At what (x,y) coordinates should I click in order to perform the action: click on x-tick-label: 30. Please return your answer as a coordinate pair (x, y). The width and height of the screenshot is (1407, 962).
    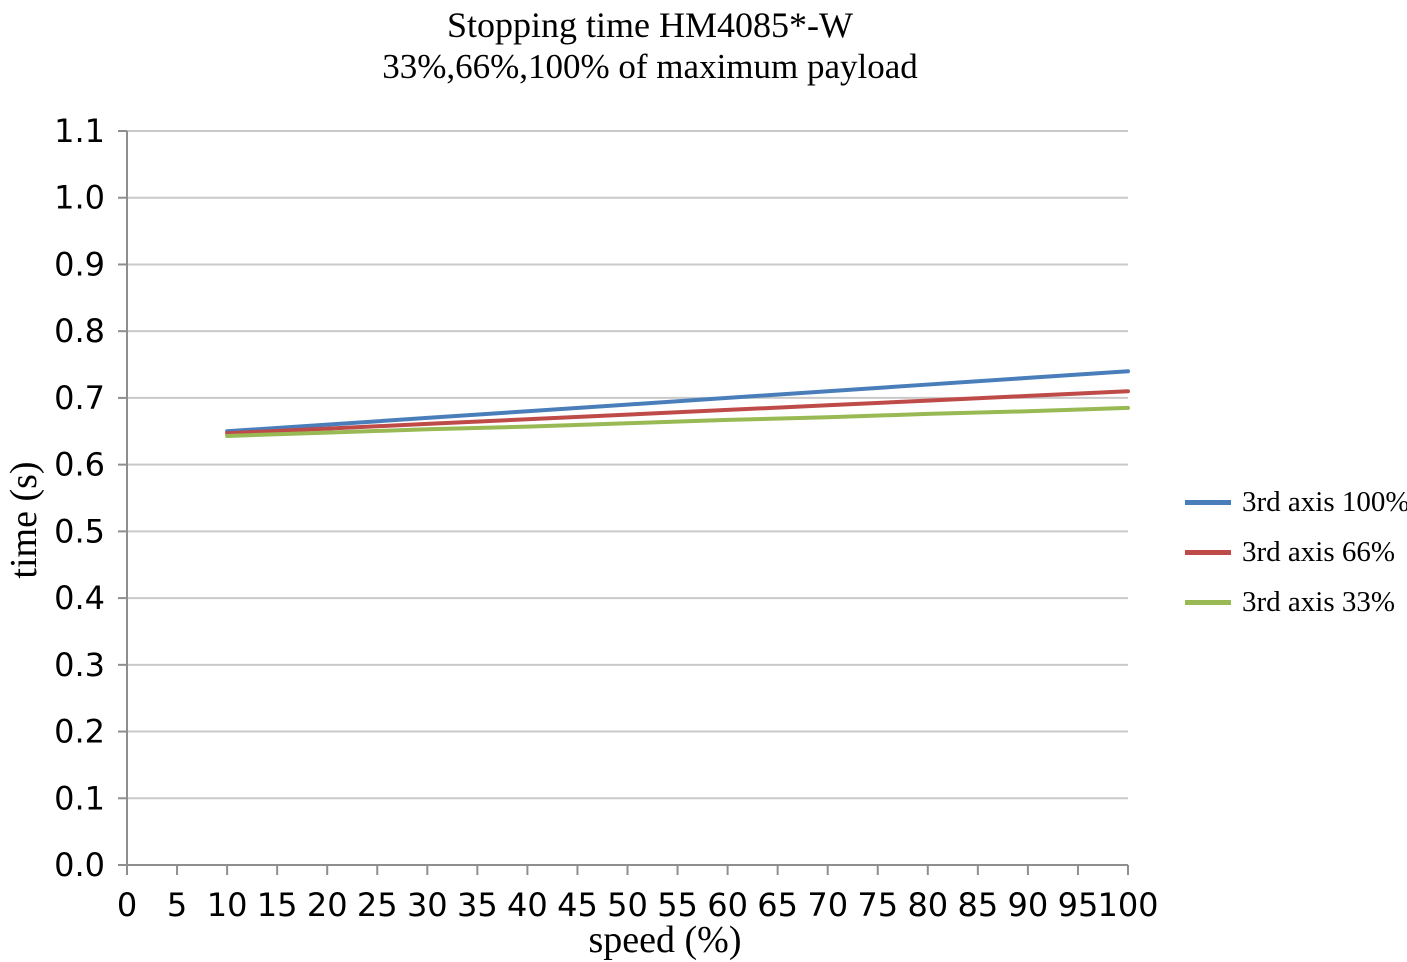
    Looking at the image, I should click on (427, 905).